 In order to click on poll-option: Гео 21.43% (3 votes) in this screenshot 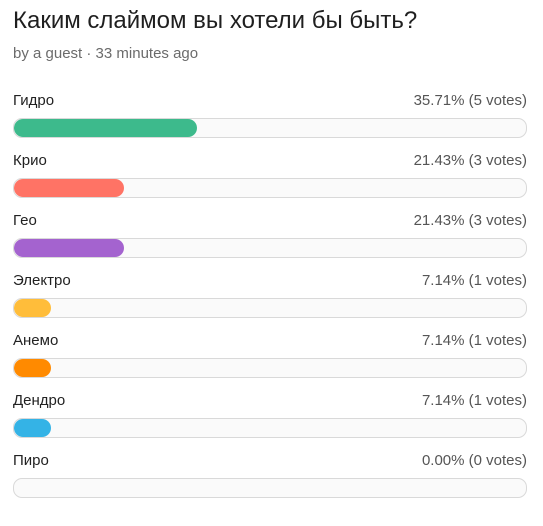, I will do `click(270, 241)`.